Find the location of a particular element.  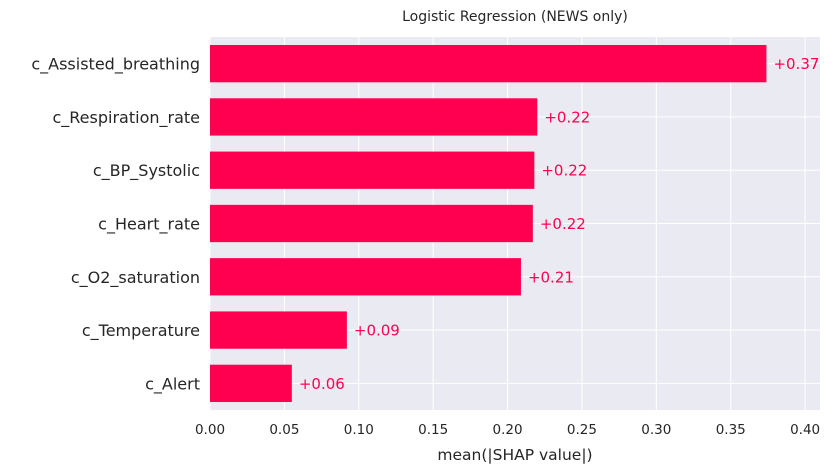

data-label: +0.37 is located at coordinates (796, 64).